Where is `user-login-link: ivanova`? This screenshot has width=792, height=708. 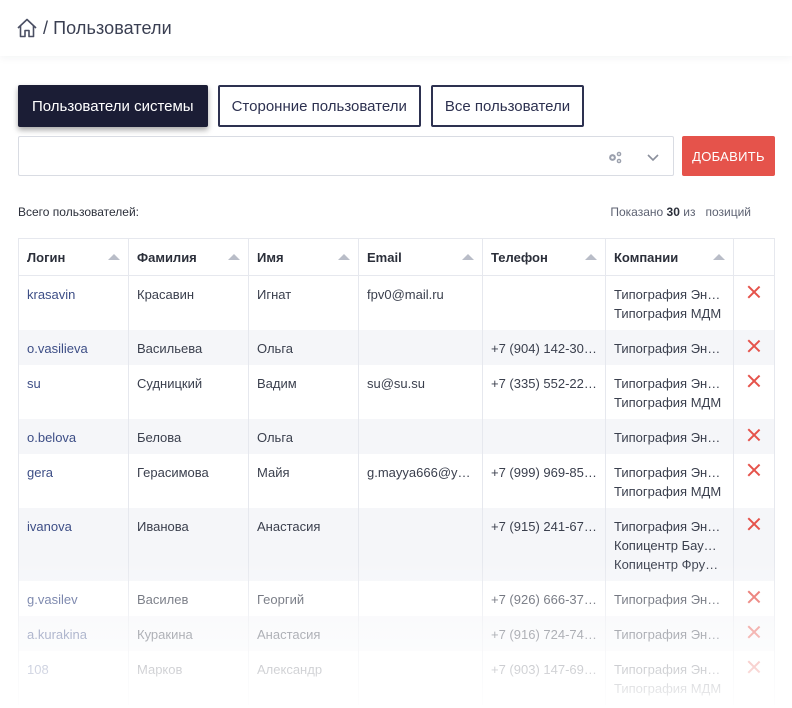
user-login-link: ivanova is located at coordinates (73, 544).